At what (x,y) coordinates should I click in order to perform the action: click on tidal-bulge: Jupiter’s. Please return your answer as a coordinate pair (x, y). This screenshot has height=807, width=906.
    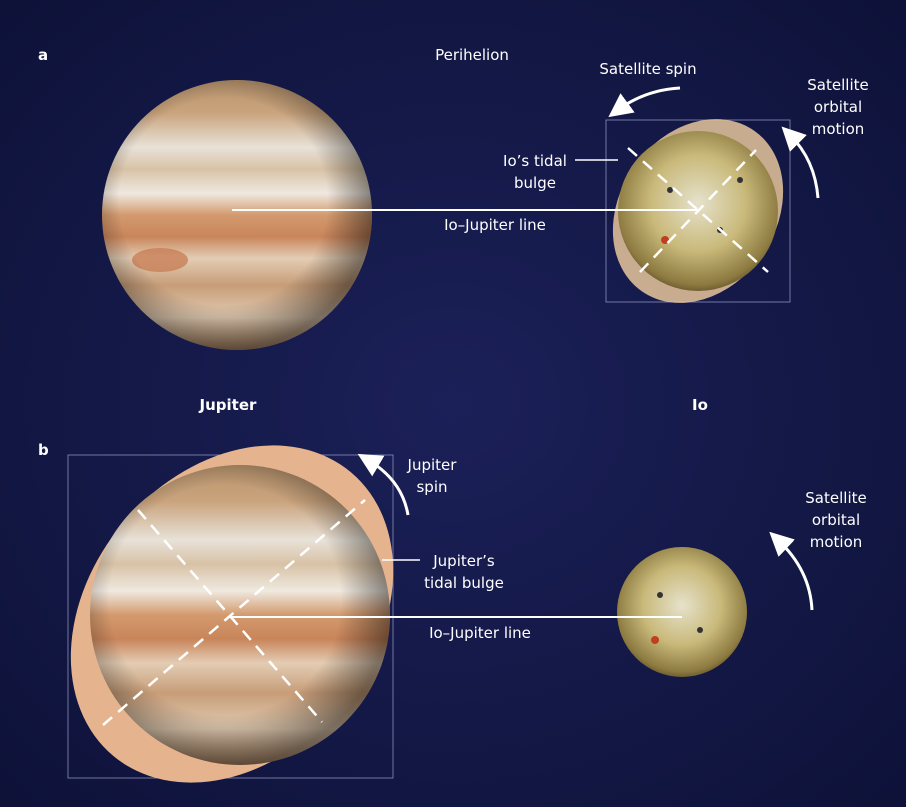
    Looking at the image, I should click on (463, 561).